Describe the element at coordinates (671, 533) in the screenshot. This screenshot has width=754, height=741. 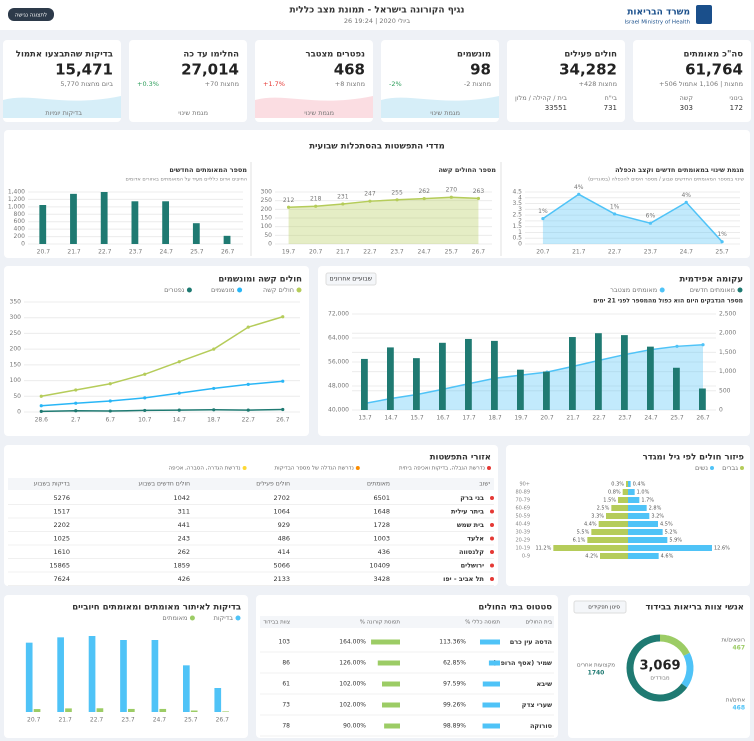
I see `data-label: 5.2%` at that location.